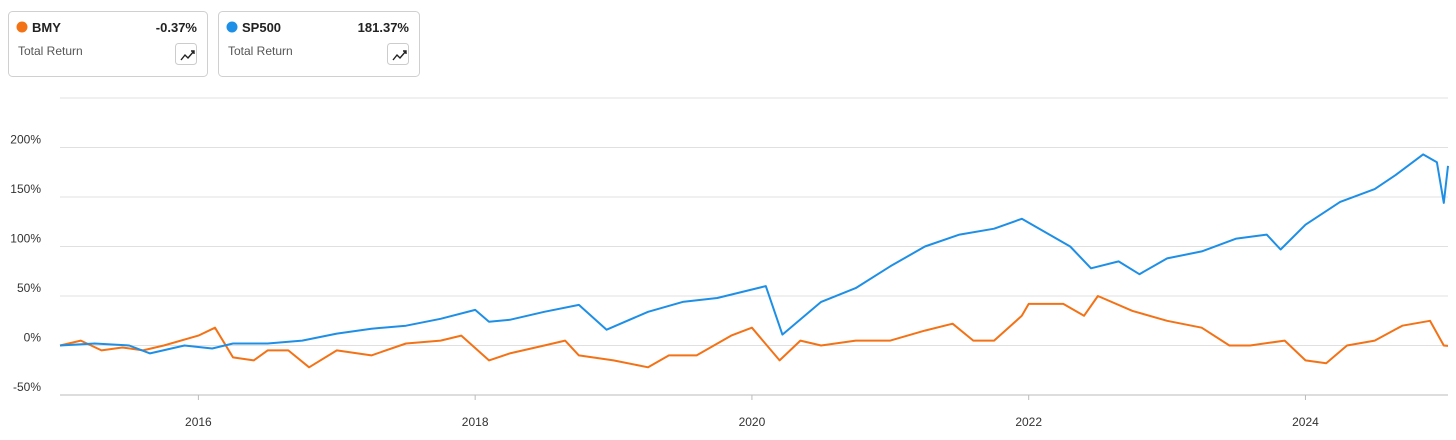 The image size is (1456, 440). What do you see at coordinates (33, 338) in the screenshot?
I see `y-tick-label: 0%` at bounding box center [33, 338].